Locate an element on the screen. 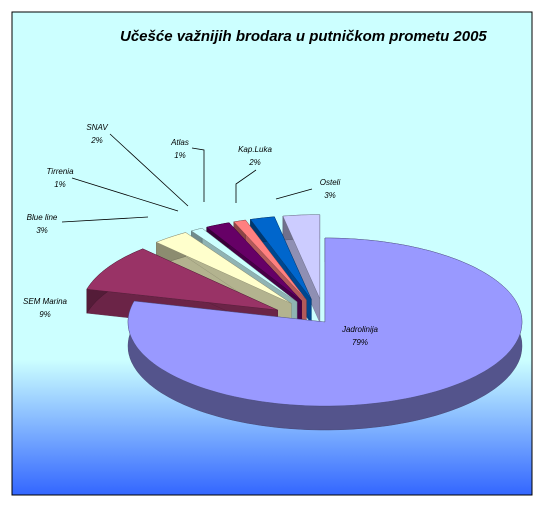 Image resolution: width=539 pixels, height=506 pixels. data-label-value: 79% is located at coordinates (360, 342).